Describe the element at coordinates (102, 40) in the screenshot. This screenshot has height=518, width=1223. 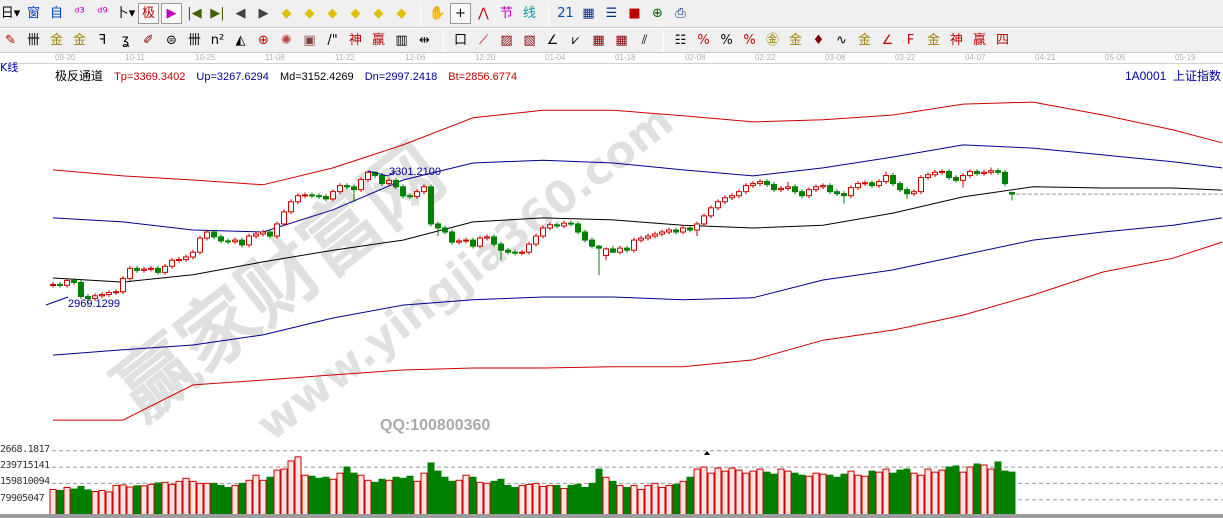
I see `f-button: ꟻ` at that location.